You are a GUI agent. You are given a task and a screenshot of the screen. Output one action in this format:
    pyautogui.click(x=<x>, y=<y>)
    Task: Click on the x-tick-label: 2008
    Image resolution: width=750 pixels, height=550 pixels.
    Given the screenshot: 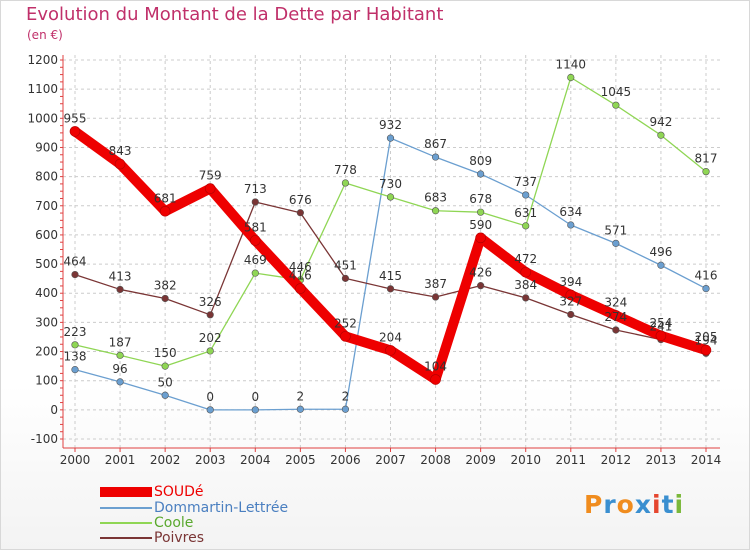 What is the action you would take?
    pyautogui.click(x=435, y=460)
    